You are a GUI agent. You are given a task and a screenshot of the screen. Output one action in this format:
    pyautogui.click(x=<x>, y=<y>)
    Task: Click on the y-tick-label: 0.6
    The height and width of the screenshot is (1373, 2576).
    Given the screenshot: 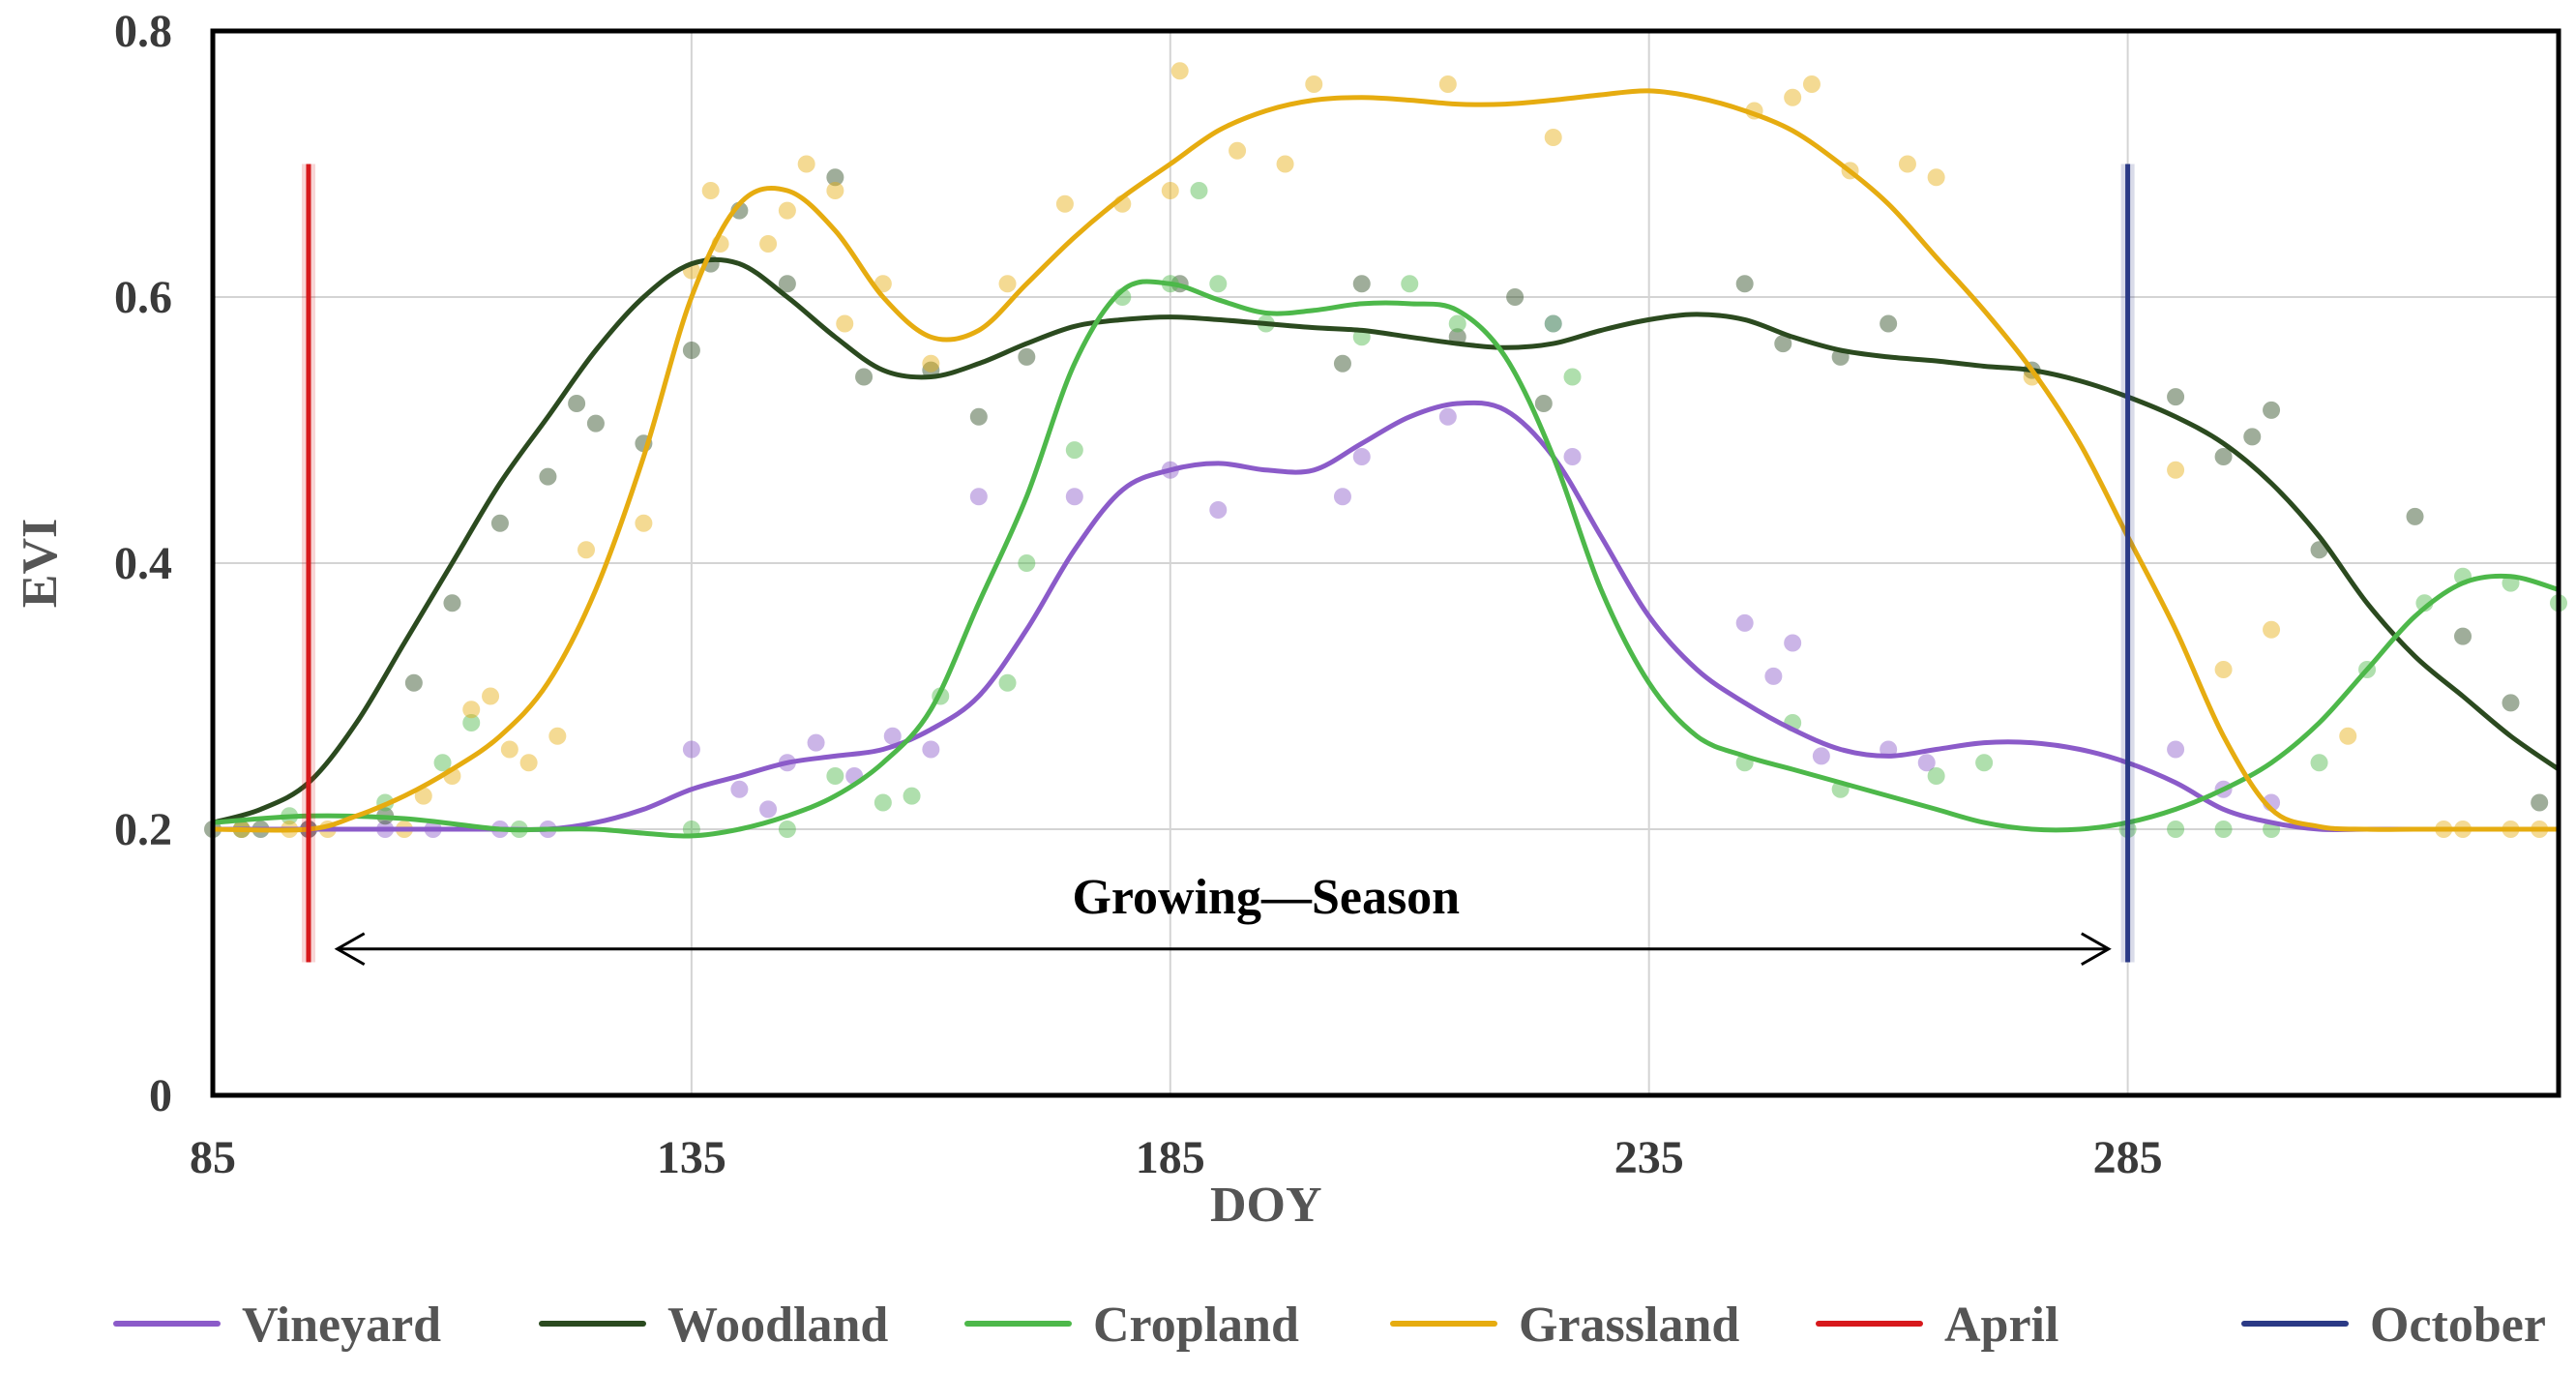 What is the action you would take?
    pyautogui.click(x=143, y=297)
    